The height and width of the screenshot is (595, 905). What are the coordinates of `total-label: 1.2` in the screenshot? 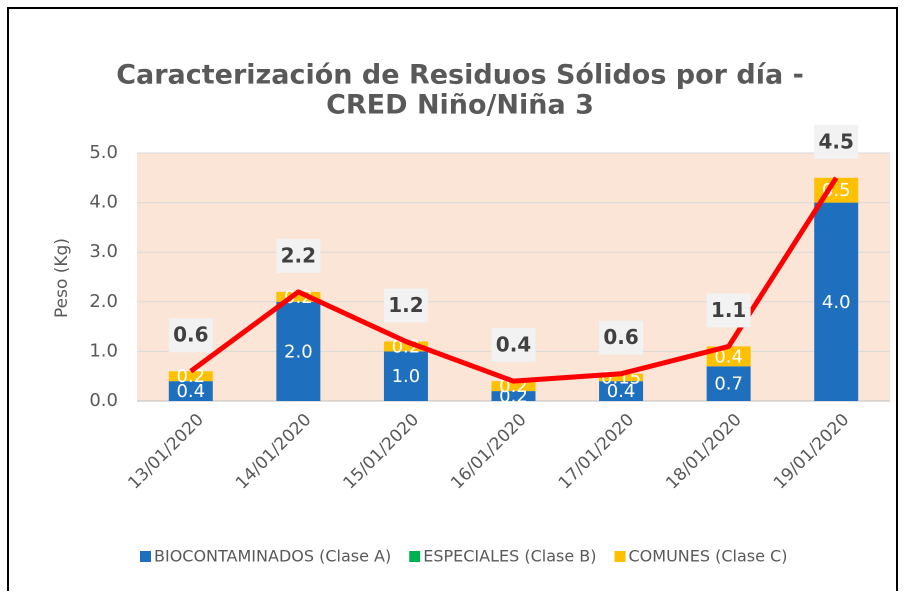 It's located at (405, 305).